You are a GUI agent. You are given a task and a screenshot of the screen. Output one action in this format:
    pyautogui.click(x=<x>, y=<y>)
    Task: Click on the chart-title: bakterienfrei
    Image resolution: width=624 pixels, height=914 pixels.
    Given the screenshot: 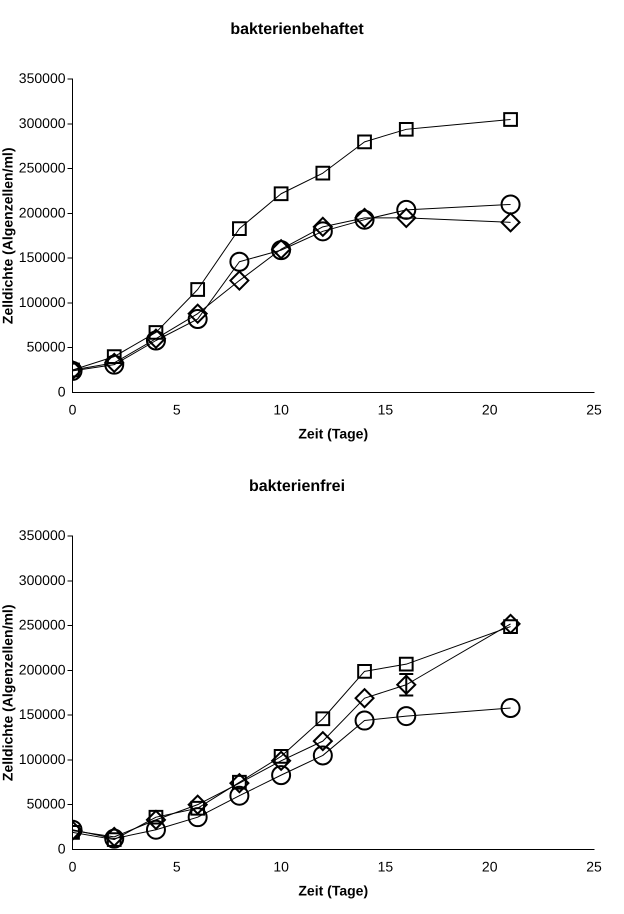 What is the action you would take?
    pyautogui.click(x=297, y=487)
    